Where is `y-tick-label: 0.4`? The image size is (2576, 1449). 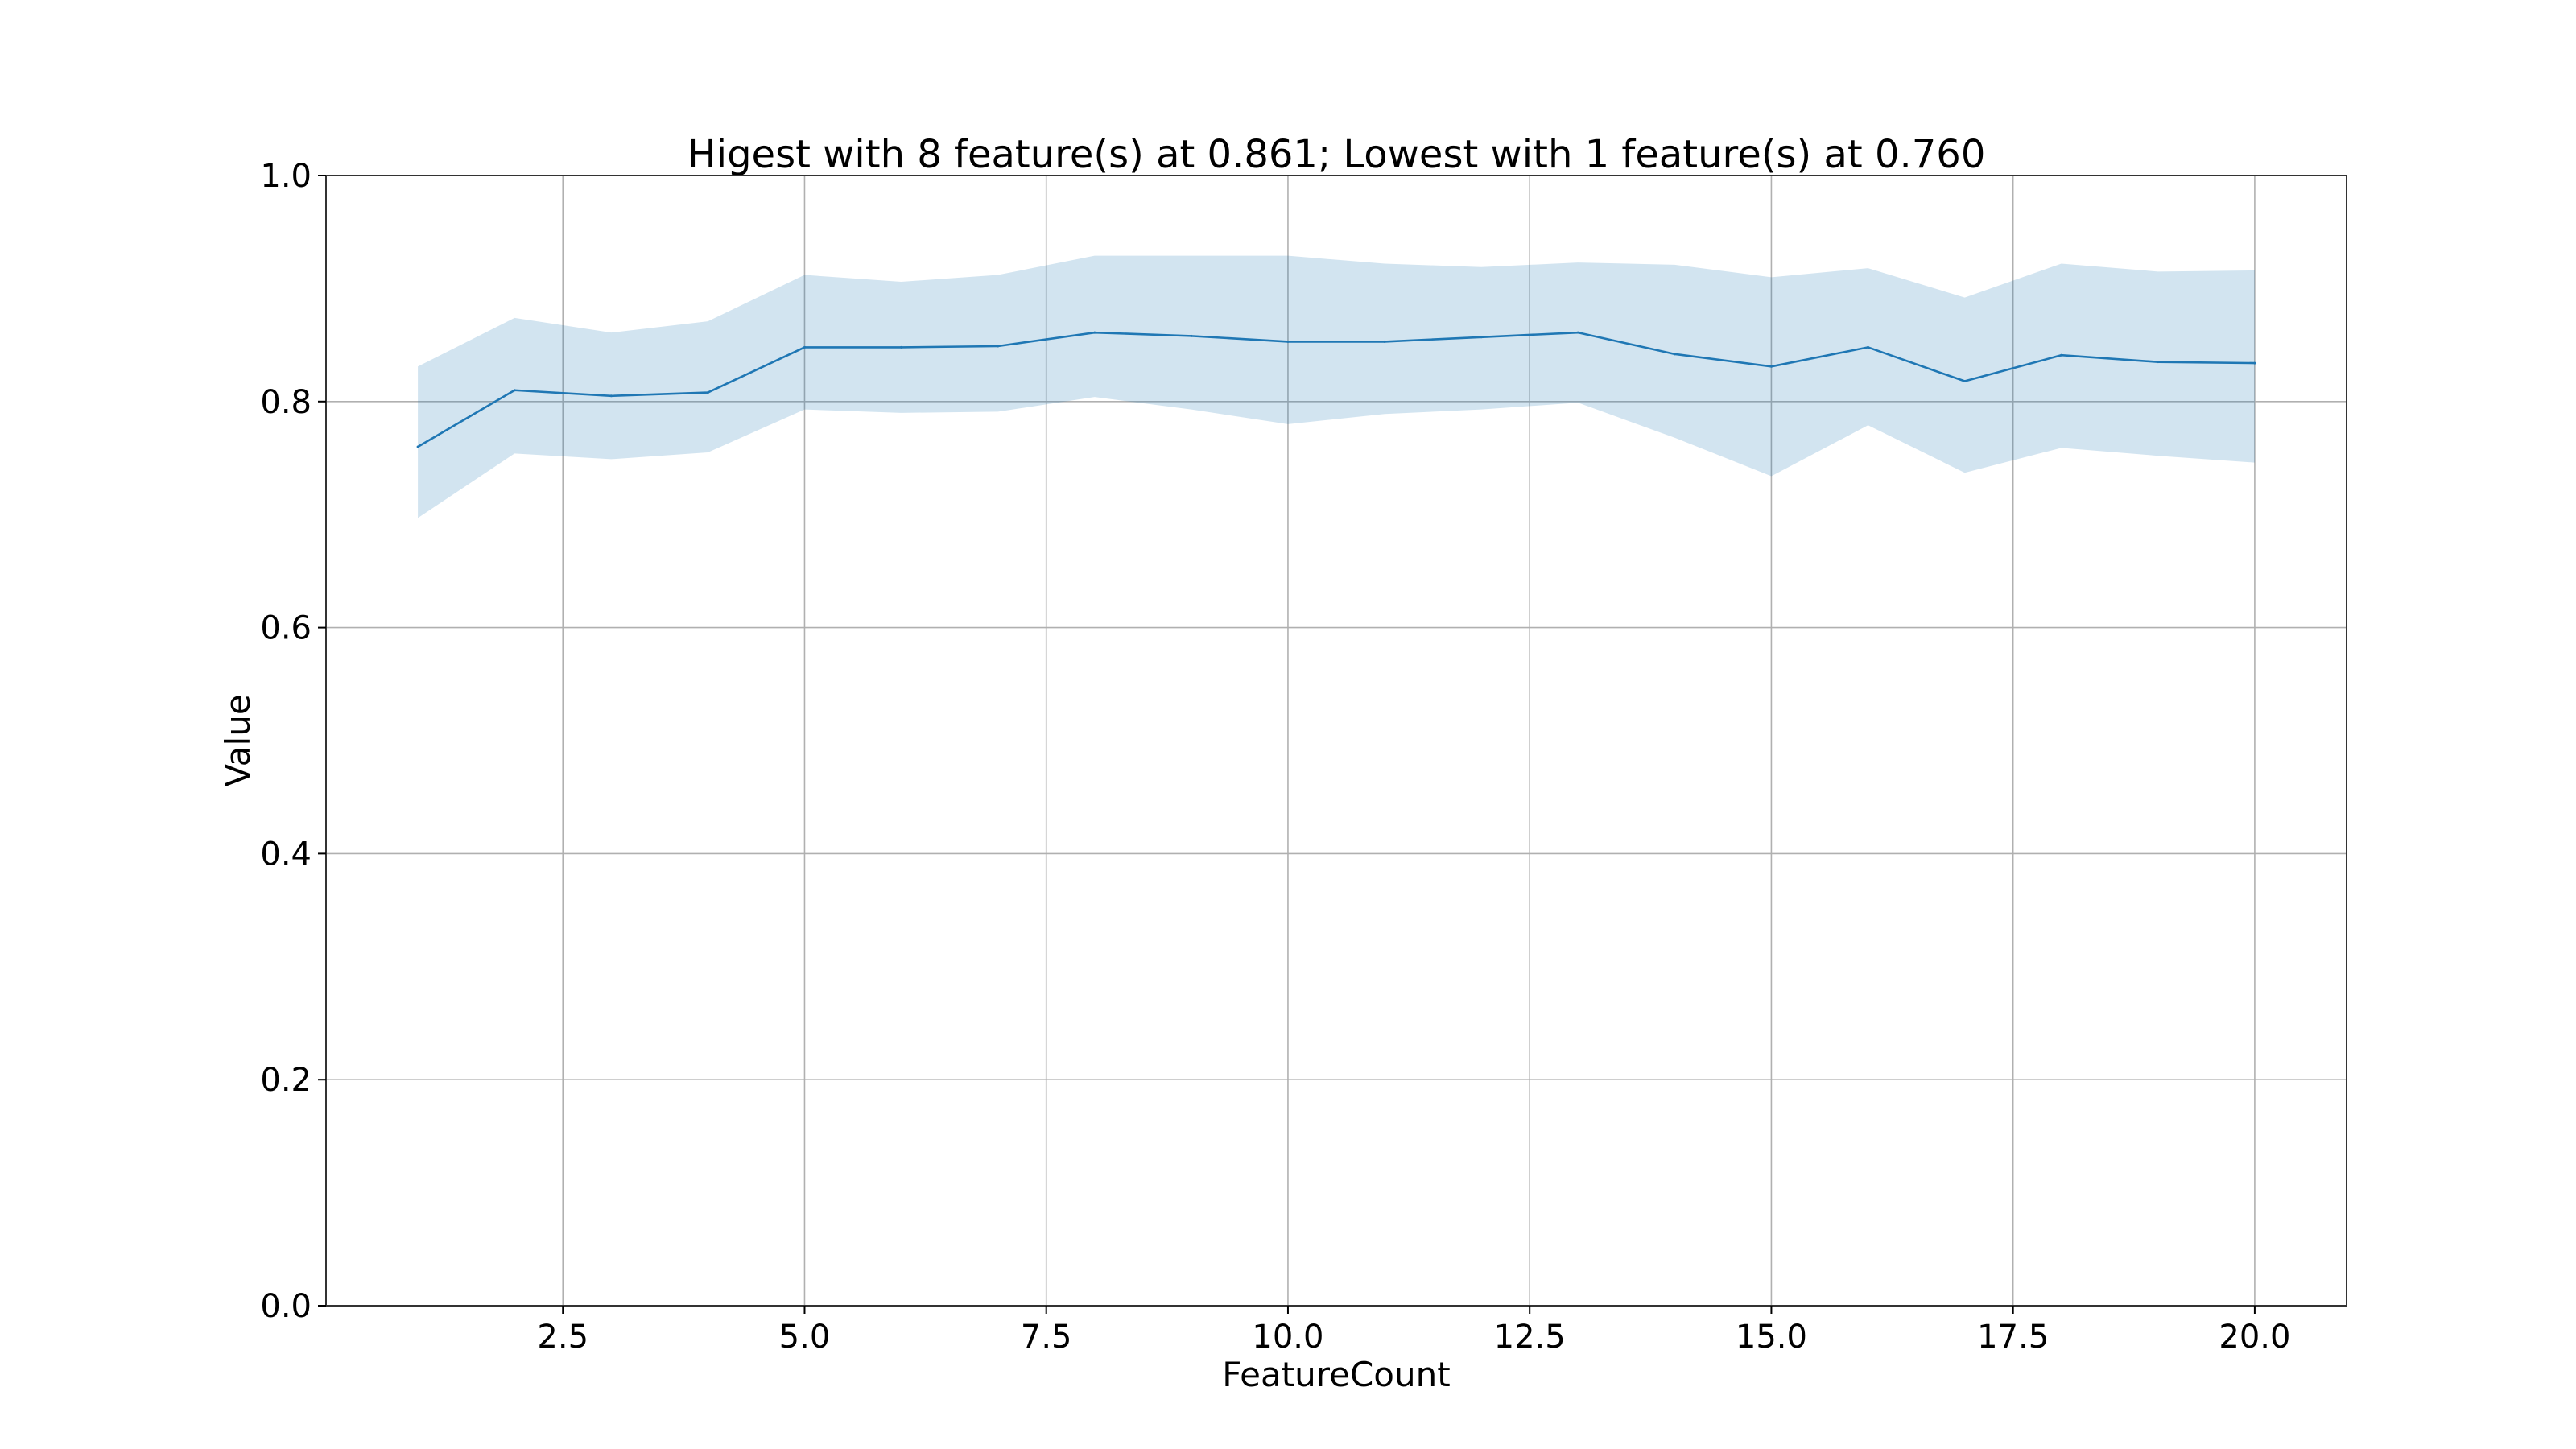
y-tick-label: 0.4 is located at coordinates (286, 854).